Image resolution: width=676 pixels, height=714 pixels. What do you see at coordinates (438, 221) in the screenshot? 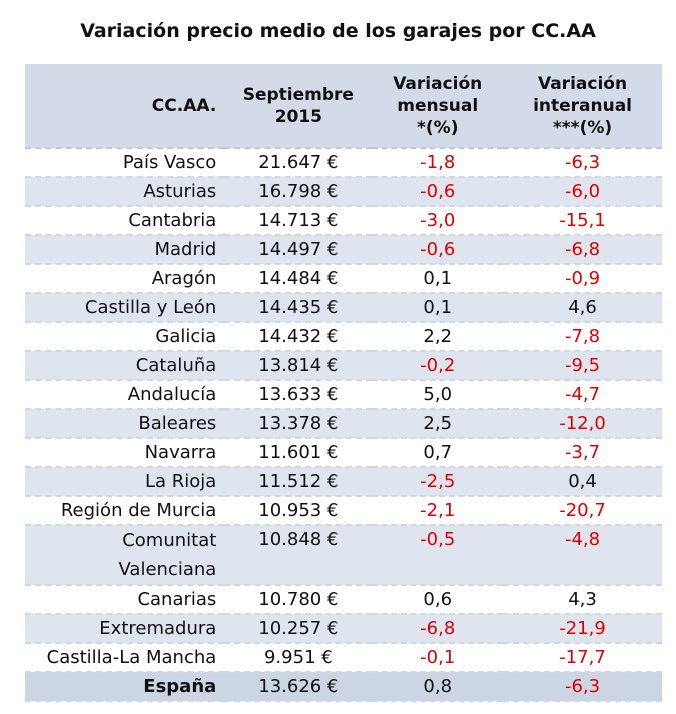
I see `monthly-variation-cell: -3,0` at bounding box center [438, 221].